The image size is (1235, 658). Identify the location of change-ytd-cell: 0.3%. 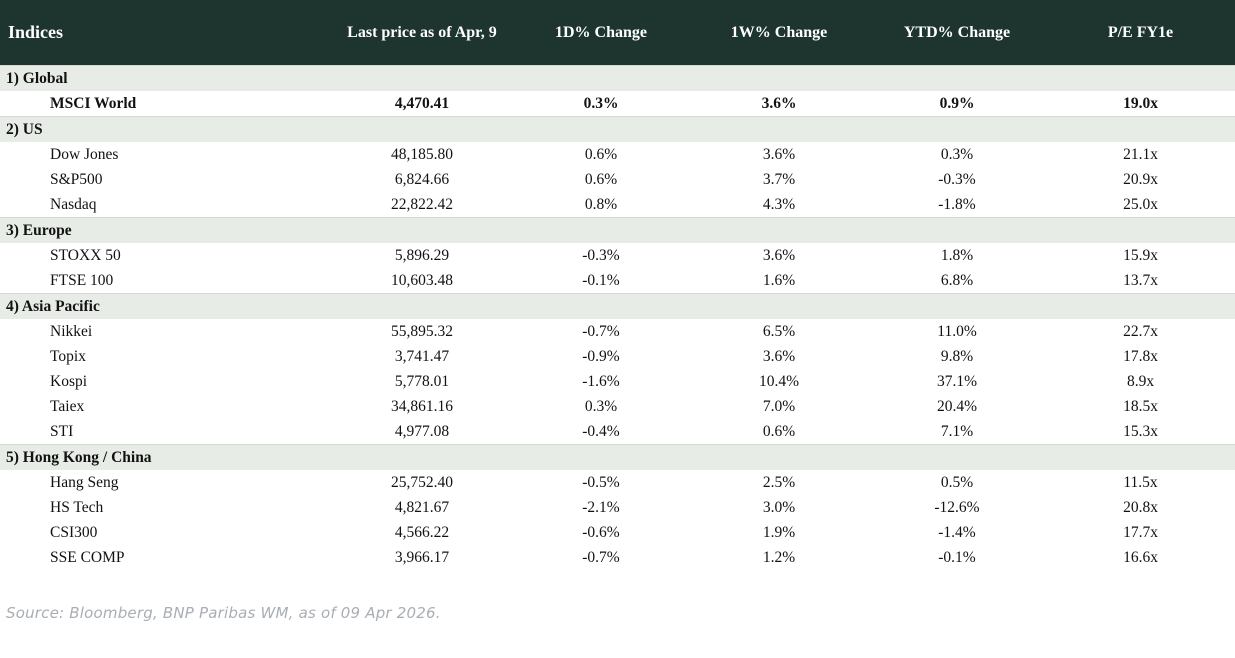
(957, 154).